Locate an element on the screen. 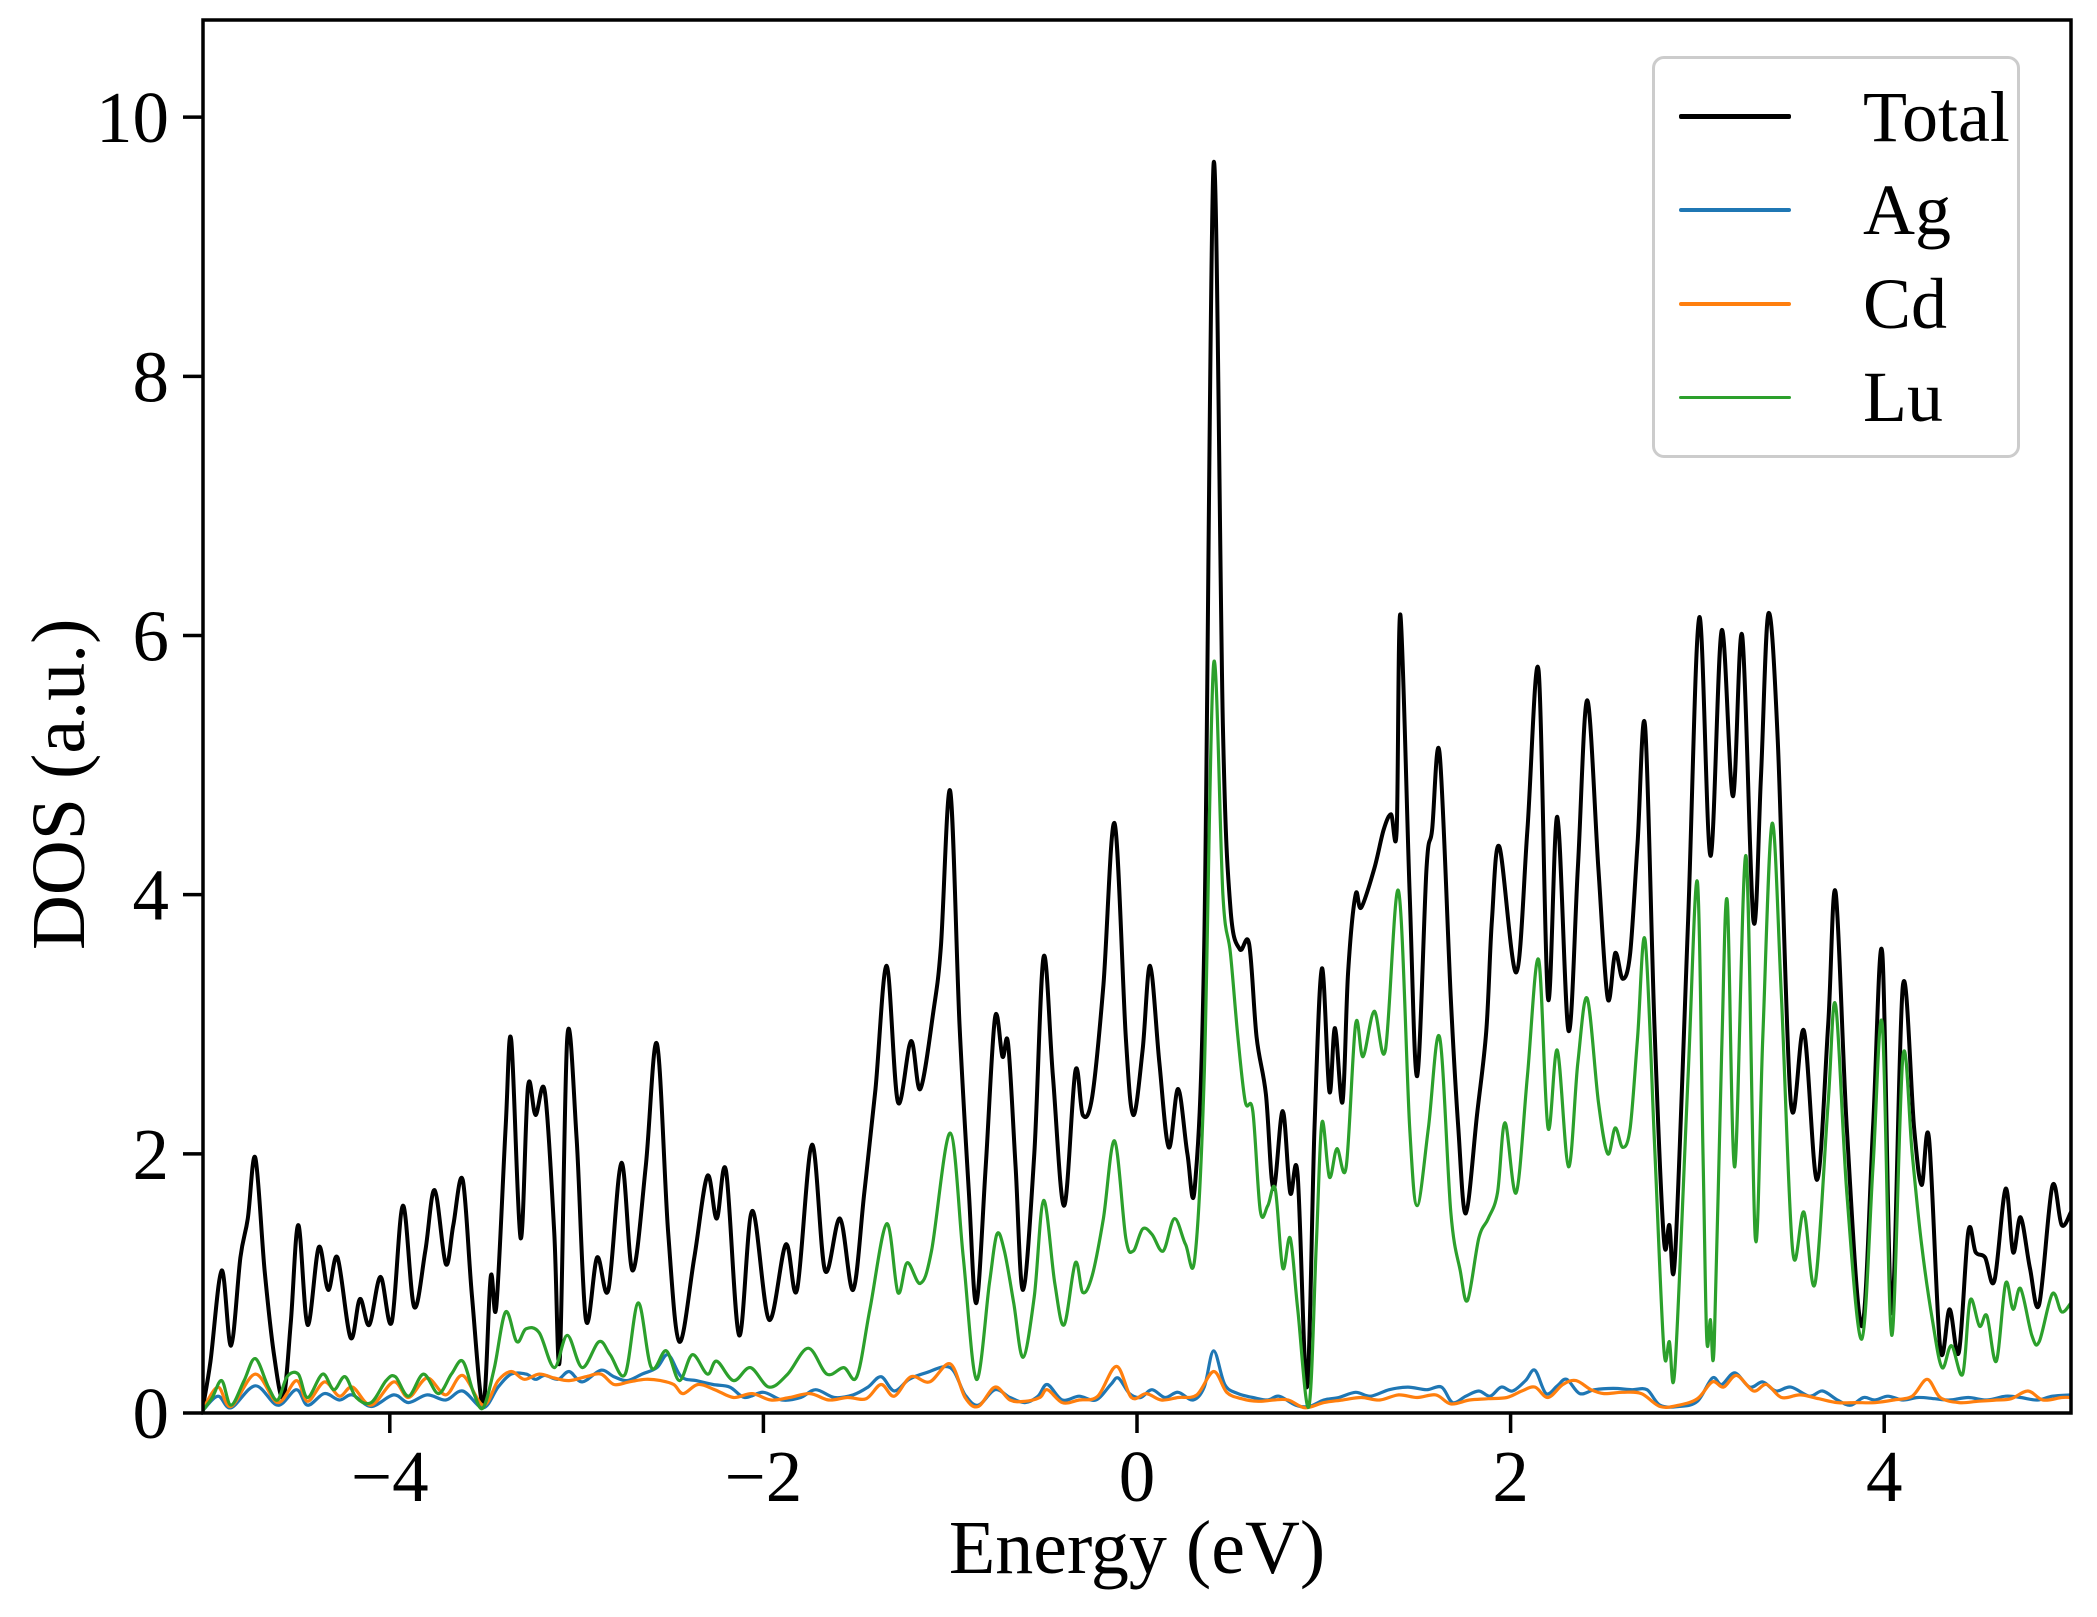 This screenshot has height=1617, width=2097. y-tick-label: 0 is located at coordinates (151, 1413).